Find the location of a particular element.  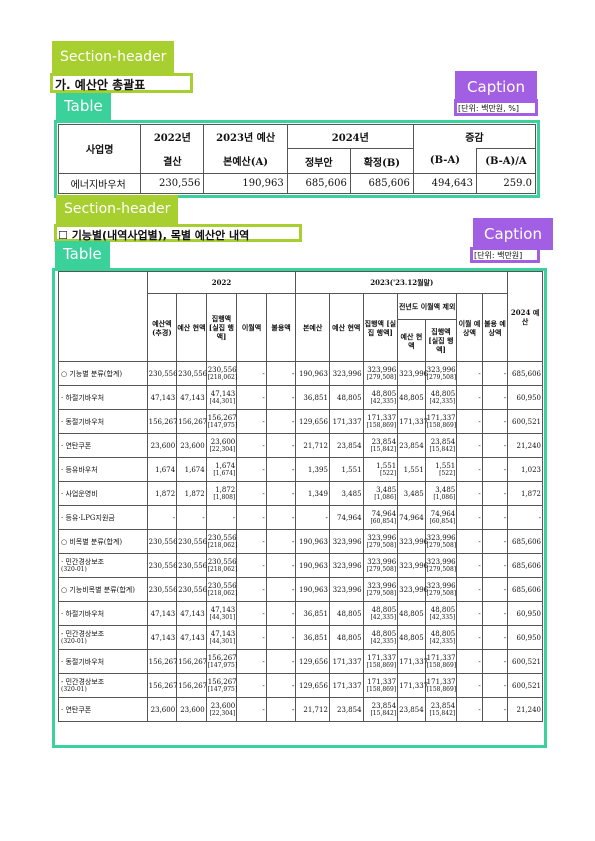

cell-value: 600,521 is located at coordinates (526, 421).